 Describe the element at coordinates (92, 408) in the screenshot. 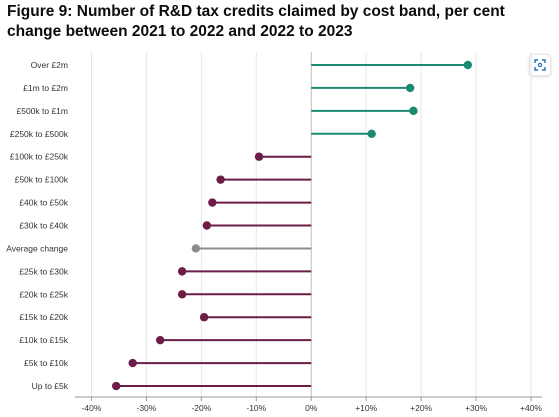

I see `x-tick-label: -40%` at that location.